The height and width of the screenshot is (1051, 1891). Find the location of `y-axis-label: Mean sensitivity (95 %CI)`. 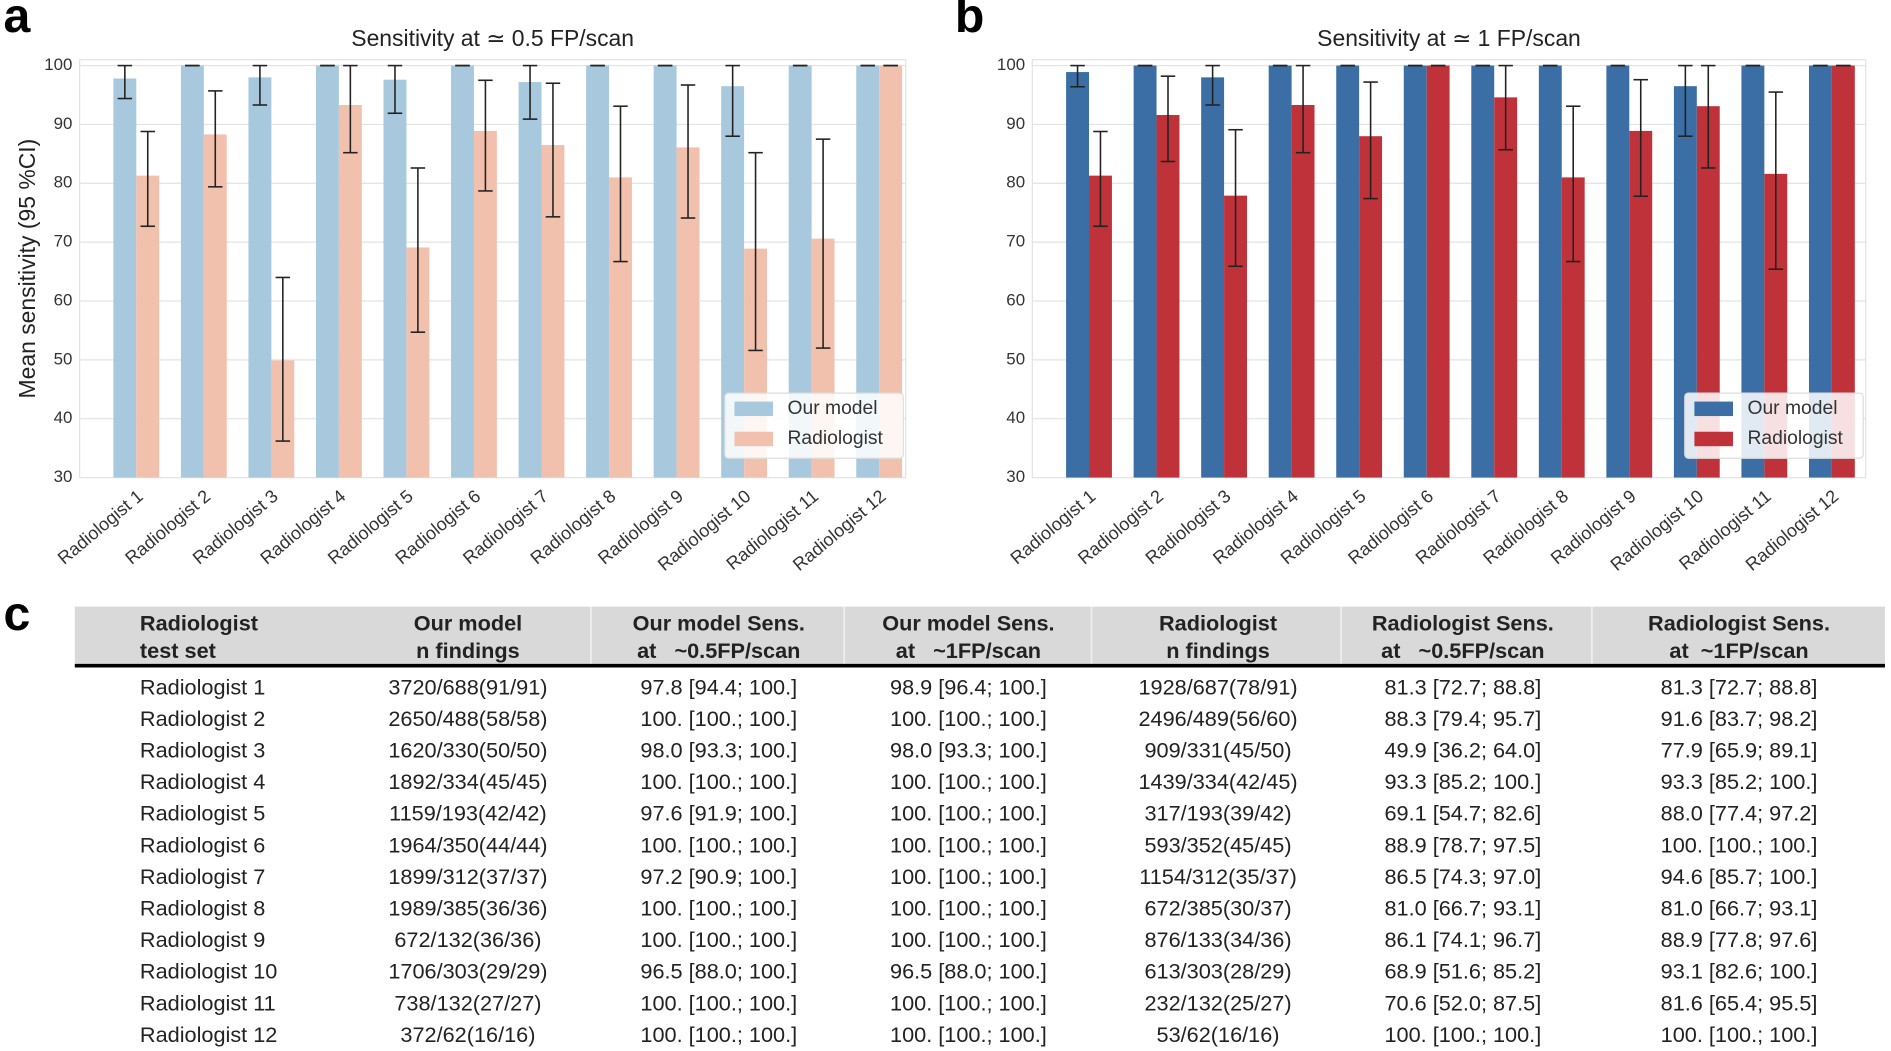

y-axis-label: Mean sensitivity (95 %CI) is located at coordinates (27, 269).